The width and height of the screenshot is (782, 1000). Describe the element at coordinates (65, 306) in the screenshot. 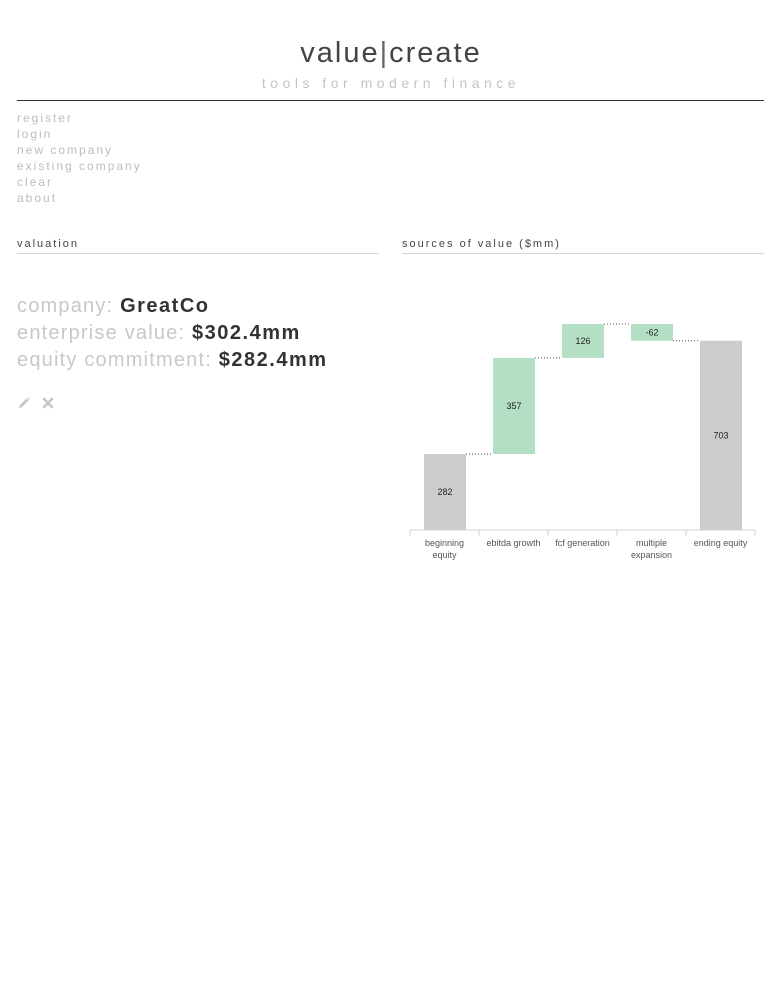

I see `company-label: company:` at that location.